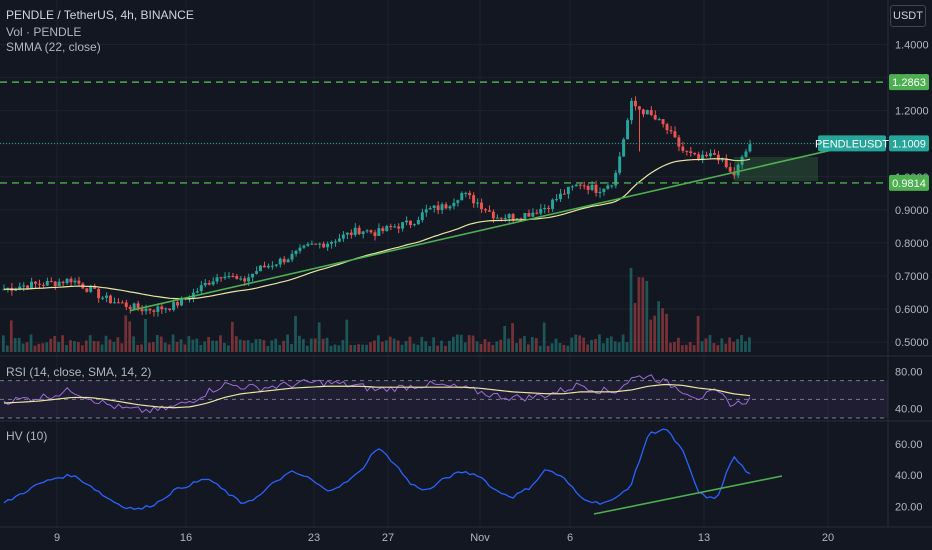 Image resolution: width=932 pixels, height=550 pixels. Describe the element at coordinates (44, 32) in the screenshot. I see `volume-legend: Vol · PENDLE` at that location.